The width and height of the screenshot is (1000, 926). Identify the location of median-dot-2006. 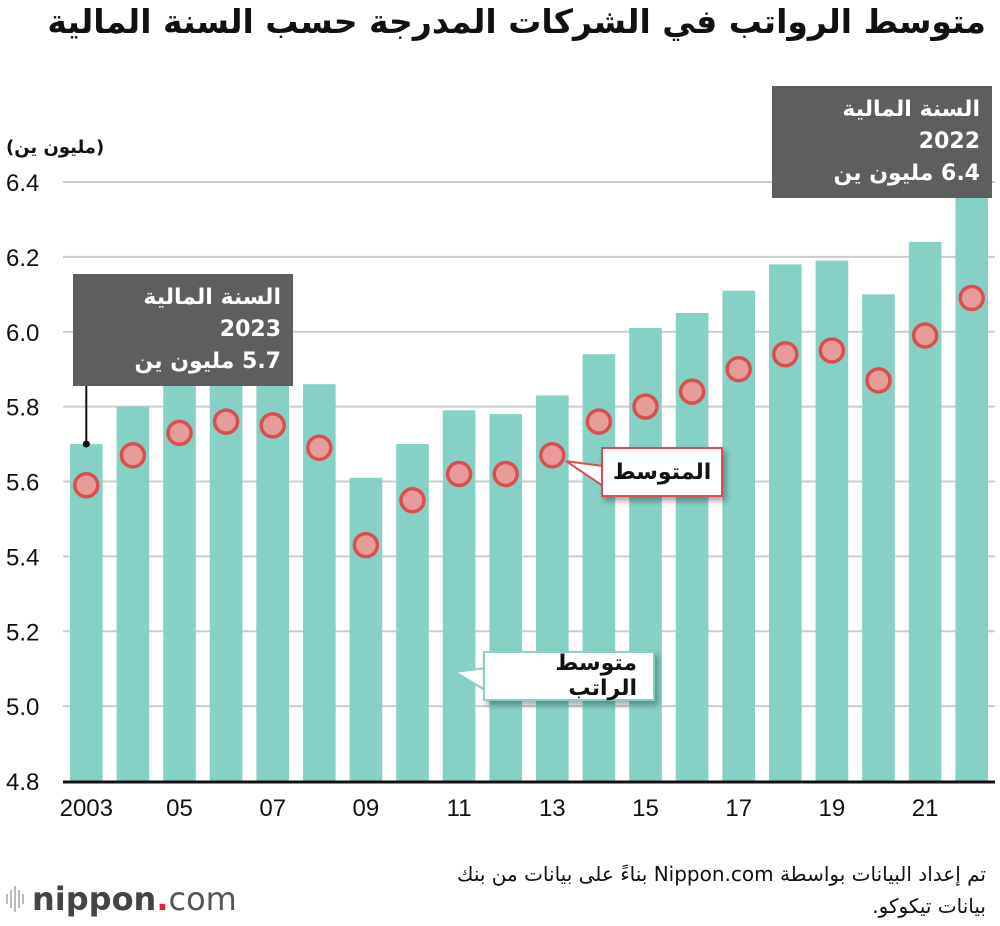
(226, 421).